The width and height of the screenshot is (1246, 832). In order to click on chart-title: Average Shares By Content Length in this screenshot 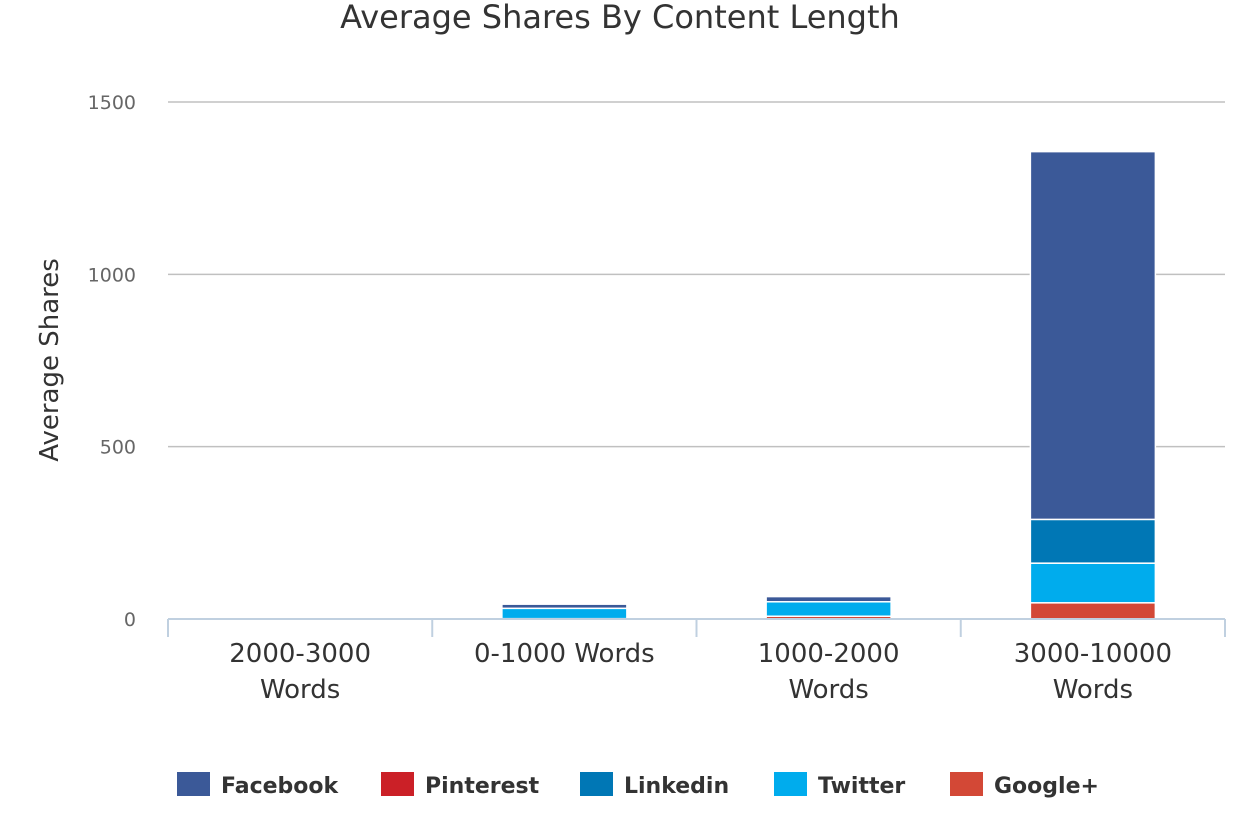, I will do `click(620, 18)`.